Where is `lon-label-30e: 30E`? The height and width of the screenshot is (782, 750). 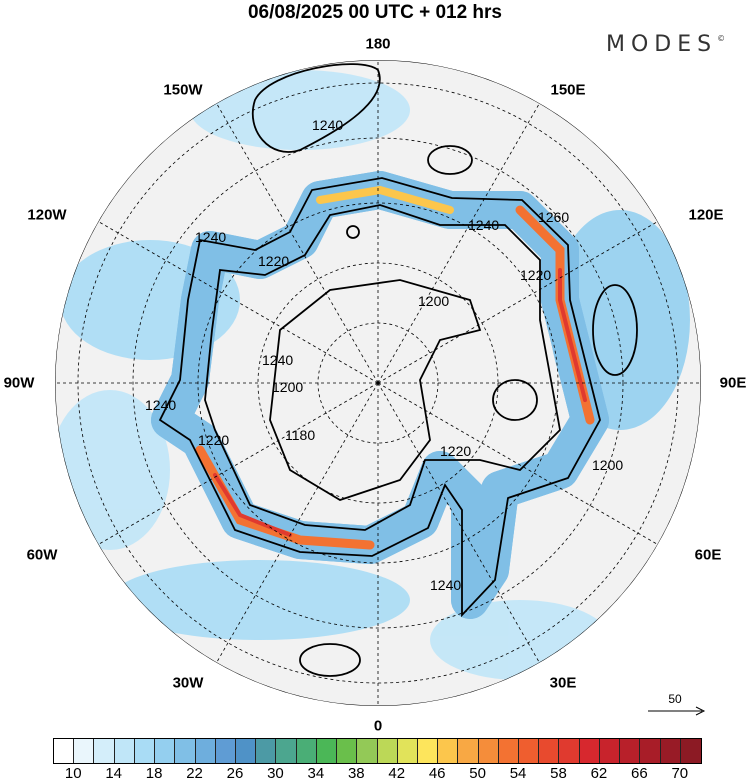 lon-label-30e: 30E is located at coordinates (563, 683).